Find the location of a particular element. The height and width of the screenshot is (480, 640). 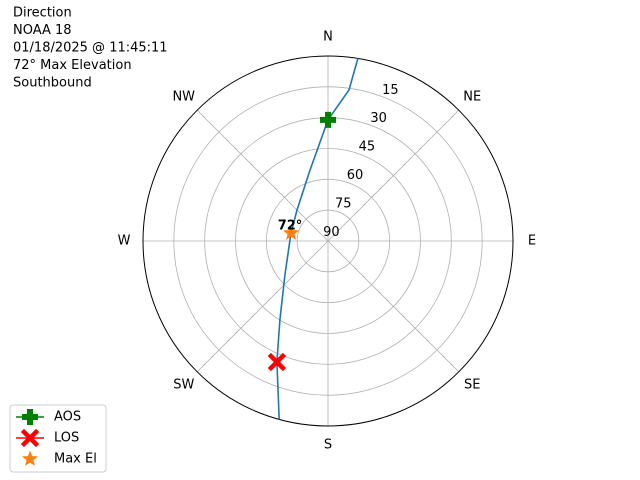

annotation: 72° is located at coordinates (290, 226).